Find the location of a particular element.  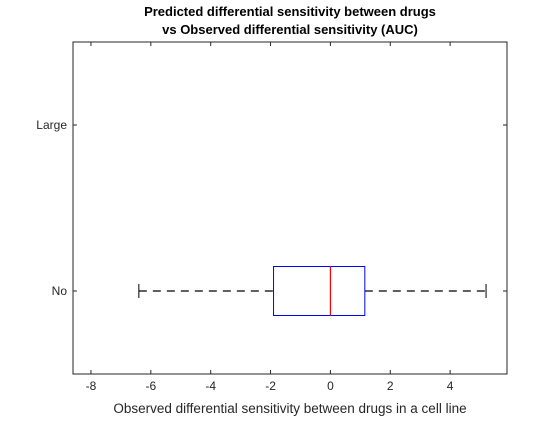

x-tick-label: -8 is located at coordinates (91, 386).